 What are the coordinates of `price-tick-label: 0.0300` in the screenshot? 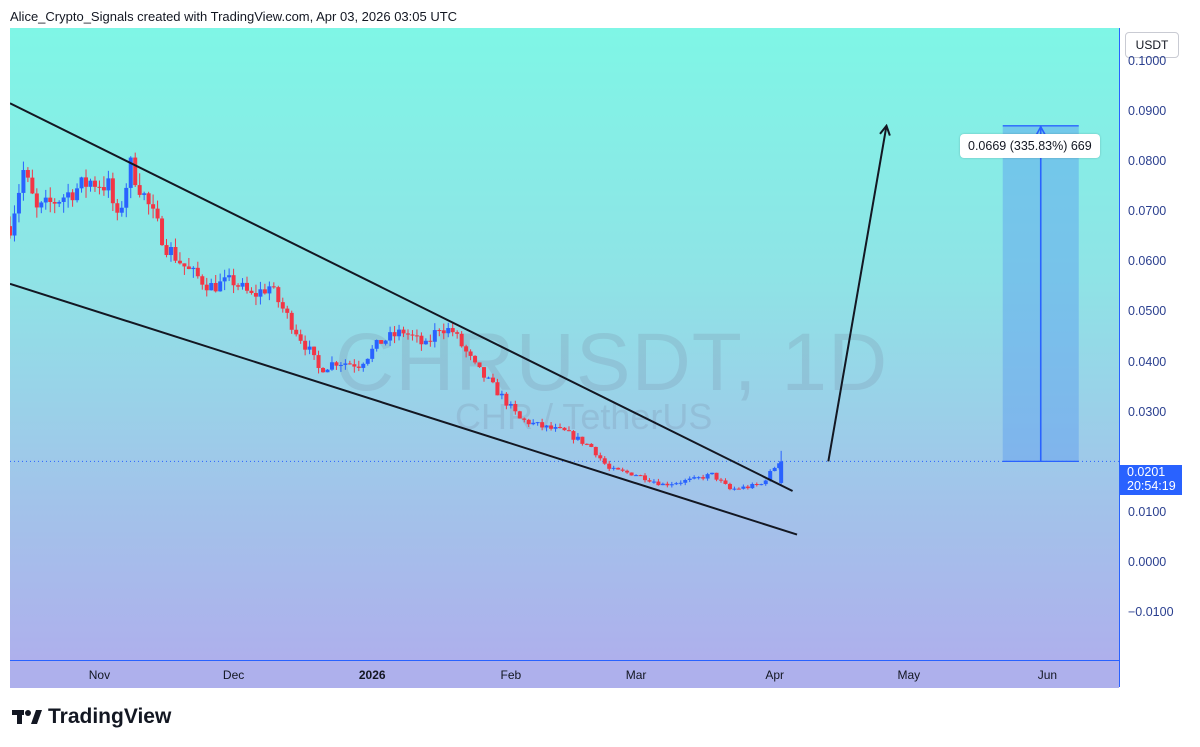 It's located at (1147, 411).